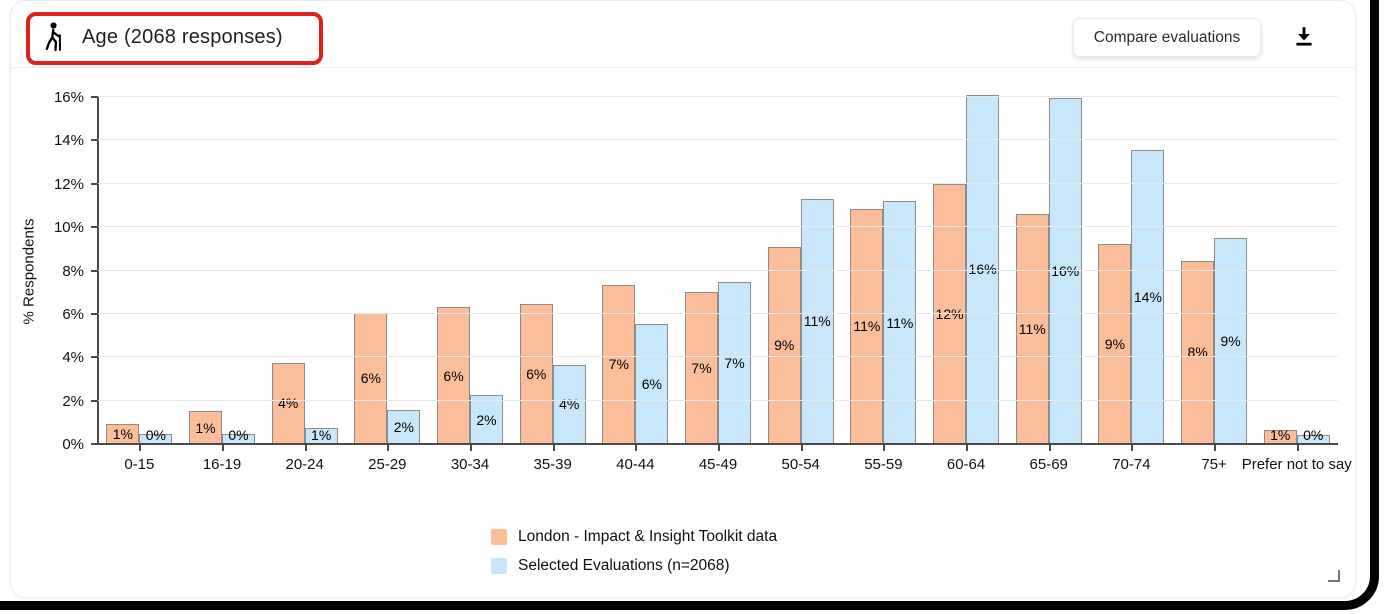 The image size is (1384, 614). What do you see at coordinates (54, 37) in the screenshot?
I see `person-with-cane-icon` at bounding box center [54, 37].